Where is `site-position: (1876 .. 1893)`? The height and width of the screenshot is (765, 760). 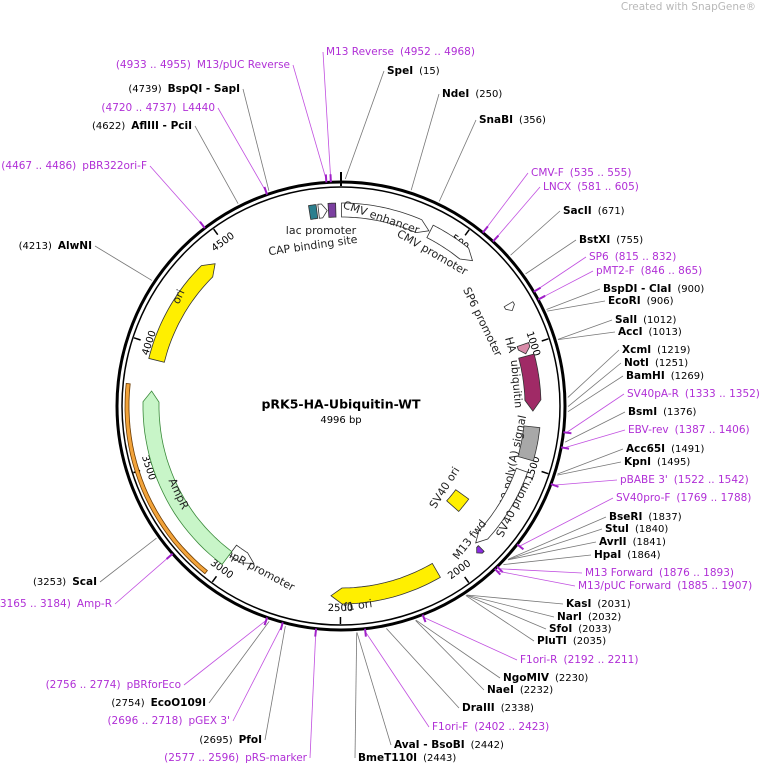
site-position: (1876 .. 1893) is located at coordinates (696, 573).